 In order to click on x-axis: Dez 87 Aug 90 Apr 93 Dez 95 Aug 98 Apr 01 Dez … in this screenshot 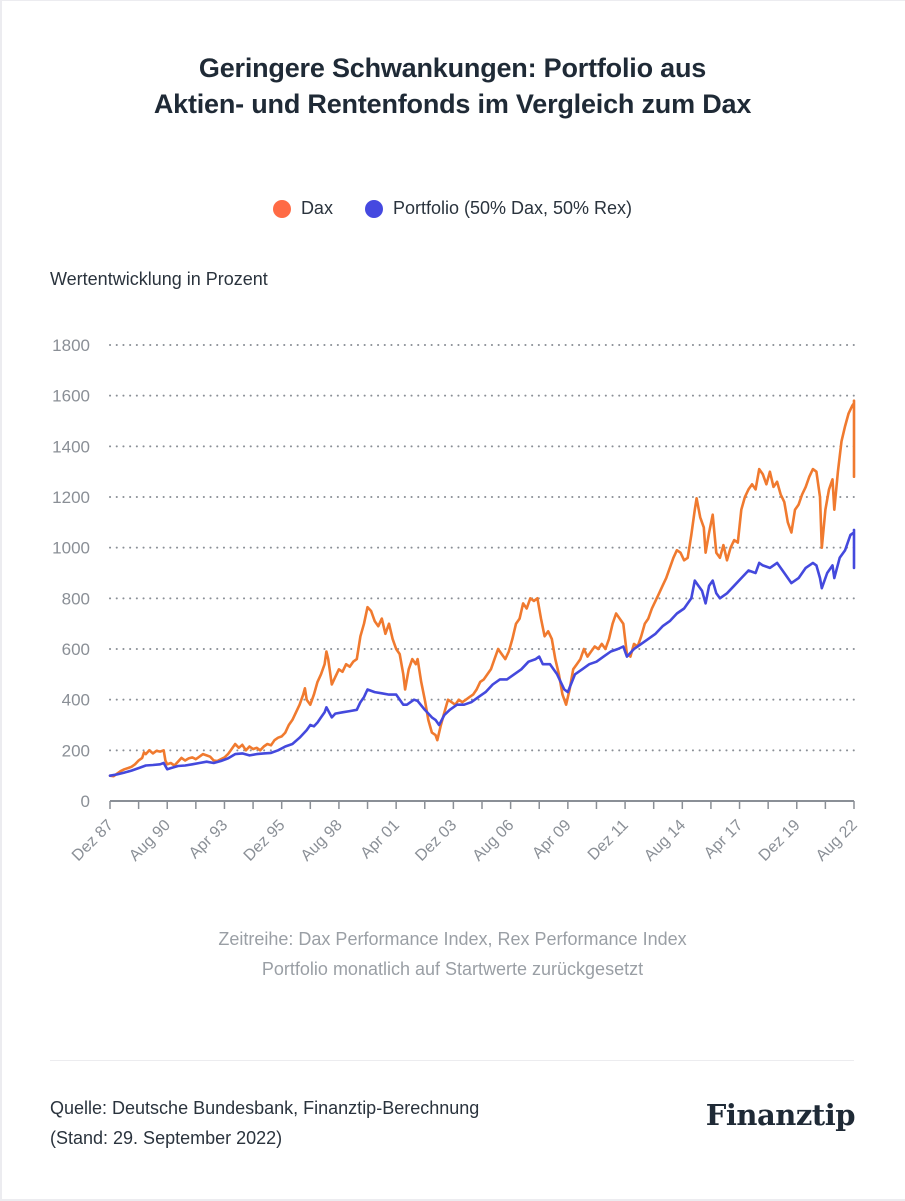, I will do `click(465, 832)`.